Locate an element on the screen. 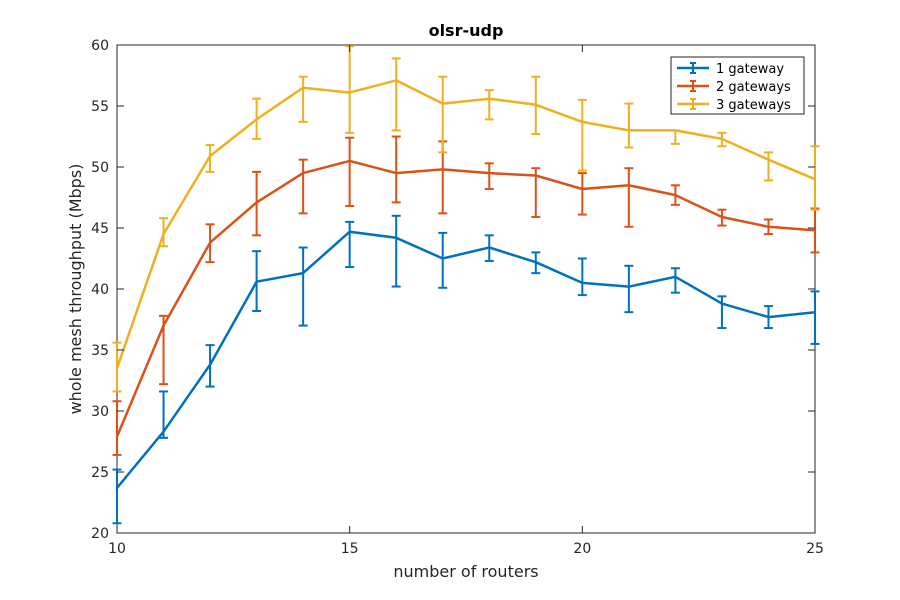 Image resolution: width=900 pixels, height=600 pixels. y-tick-label: 40 is located at coordinates (100, 290).